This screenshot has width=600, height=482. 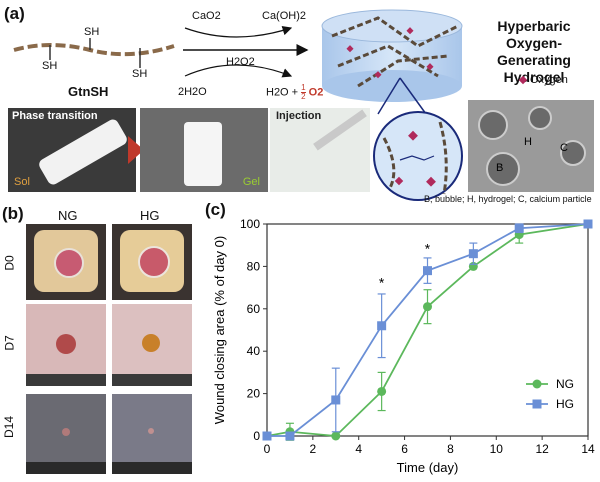 What do you see at coordinates (565, 404) in the screenshot?
I see `legend-label-hg: HG` at bounding box center [565, 404].